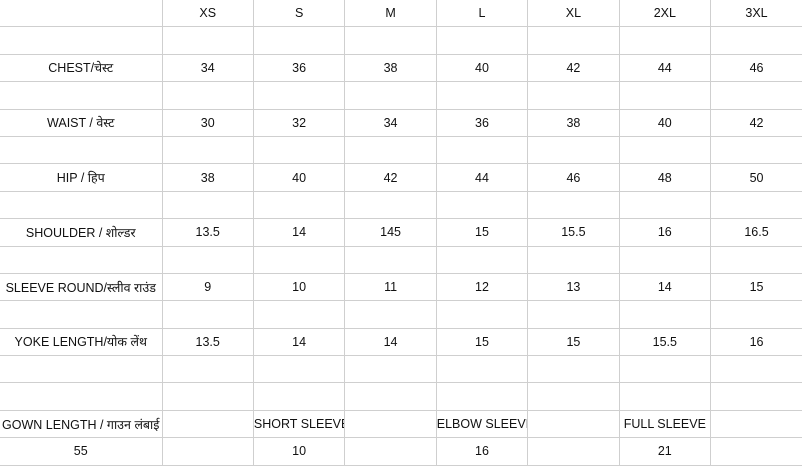 This screenshot has height=466, width=802. What do you see at coordinates (299, 424) in the screenshot?
I see `table-cell: SHORT SLEEVE` at bounding box center [299, 424].